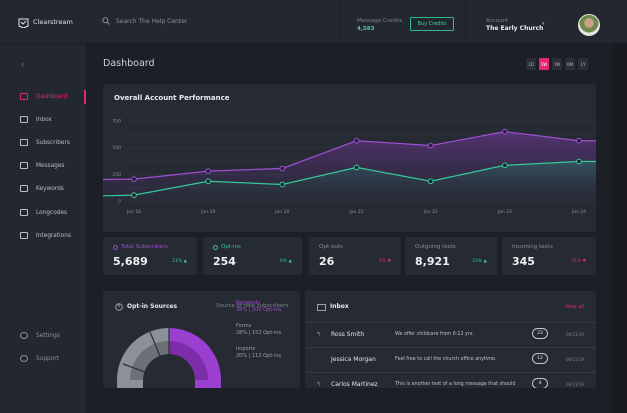 This screenshot has width=627, height=413. I want to click on time-range-selector: 1D 1W 1M 6M 1Y, so click(557, 64).